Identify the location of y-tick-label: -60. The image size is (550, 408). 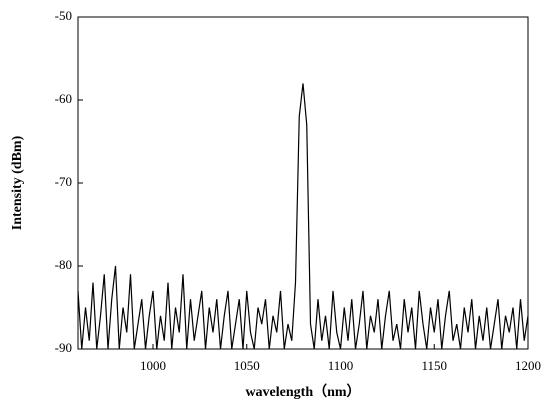
(63, 98).